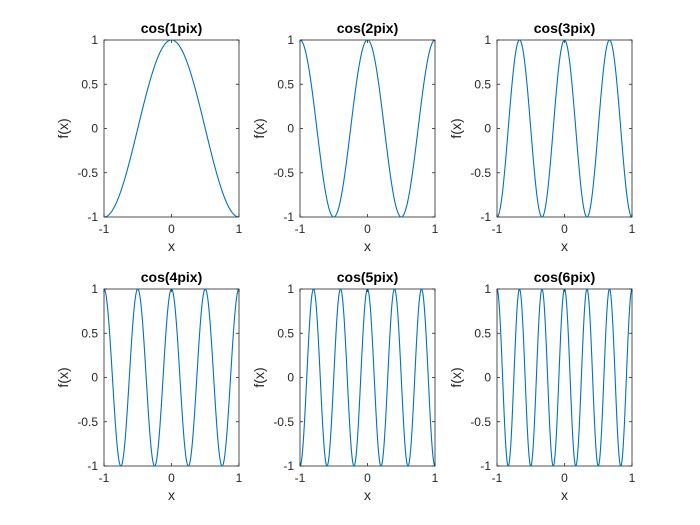 This screenshot has height=525, width=700. What do you see at coordinates (89, 84) in the screenshot?
I see `subplot-1-ytick-label: 0.5` at bounding box center [89, 84].